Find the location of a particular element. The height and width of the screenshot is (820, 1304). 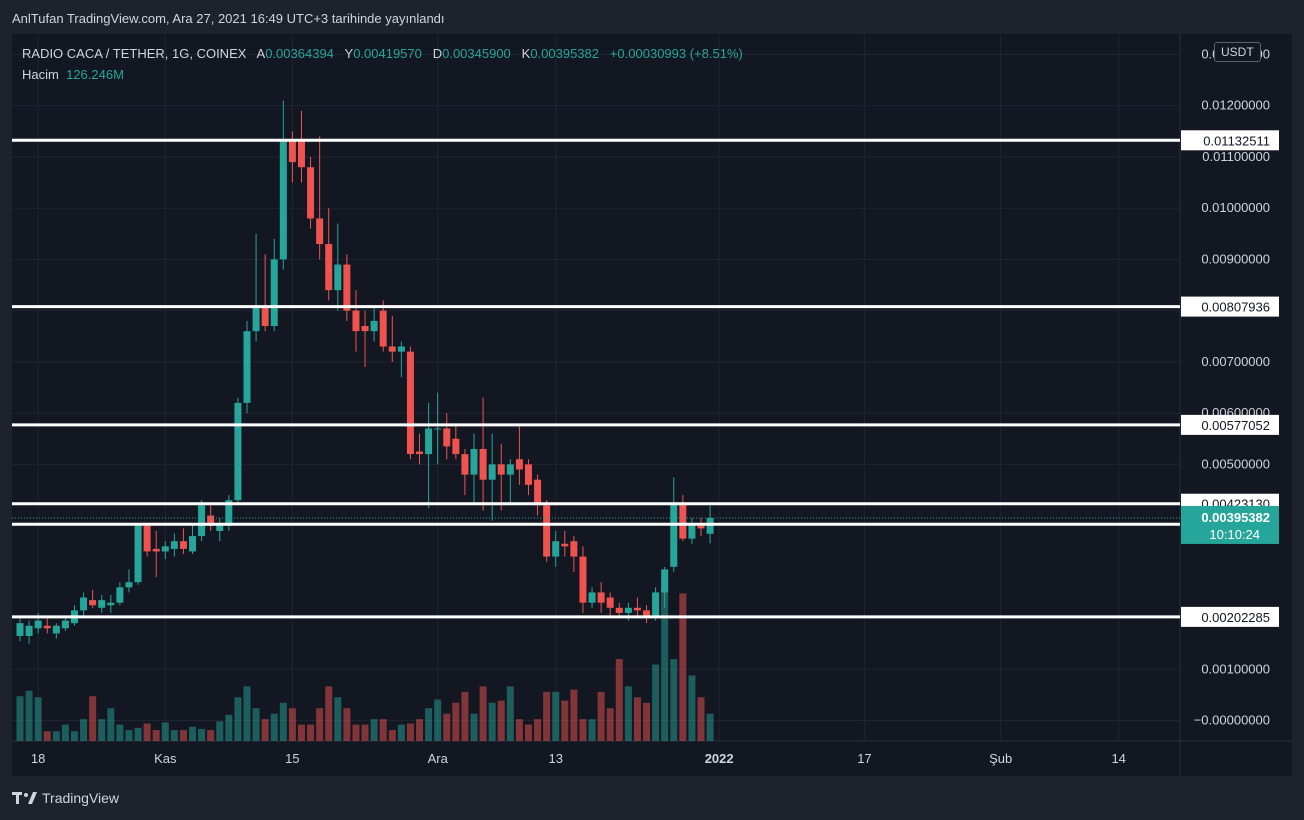

currency-button: USDT is located at coordinates (1237, 52).